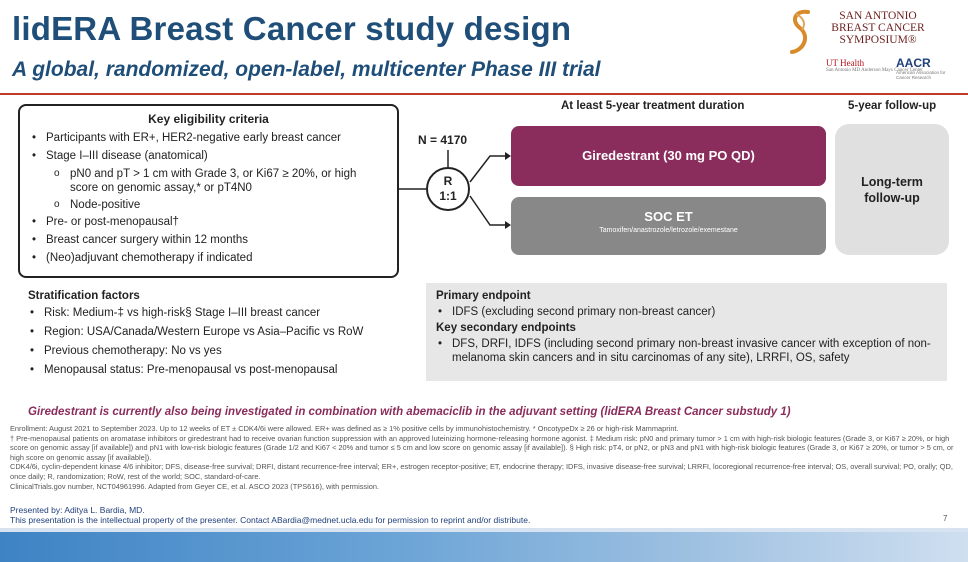 This screenshot has width=968, height=562. I want to click on title-divider, so click(484, 94).